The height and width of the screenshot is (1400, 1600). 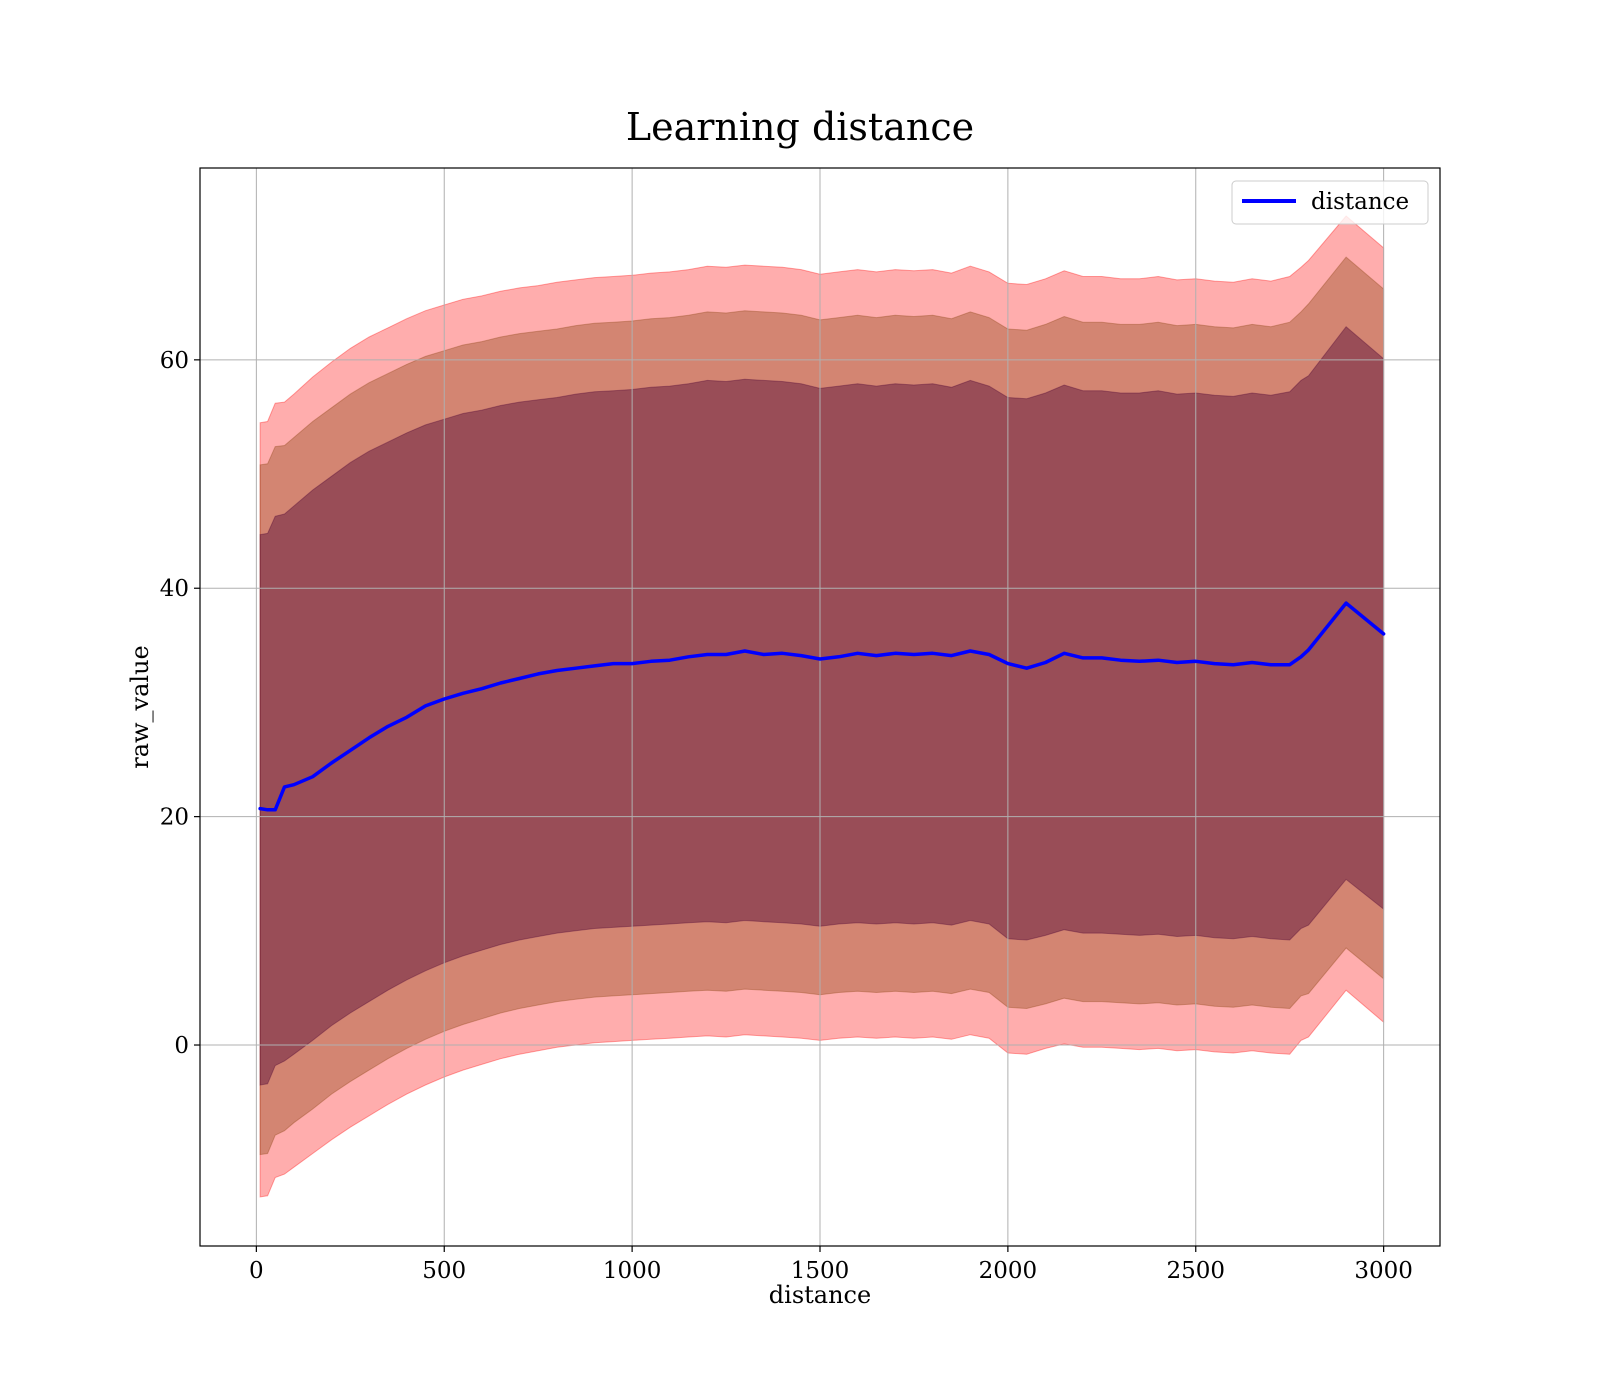 I want to click on series-line-distance, so click(x=822, y=706).